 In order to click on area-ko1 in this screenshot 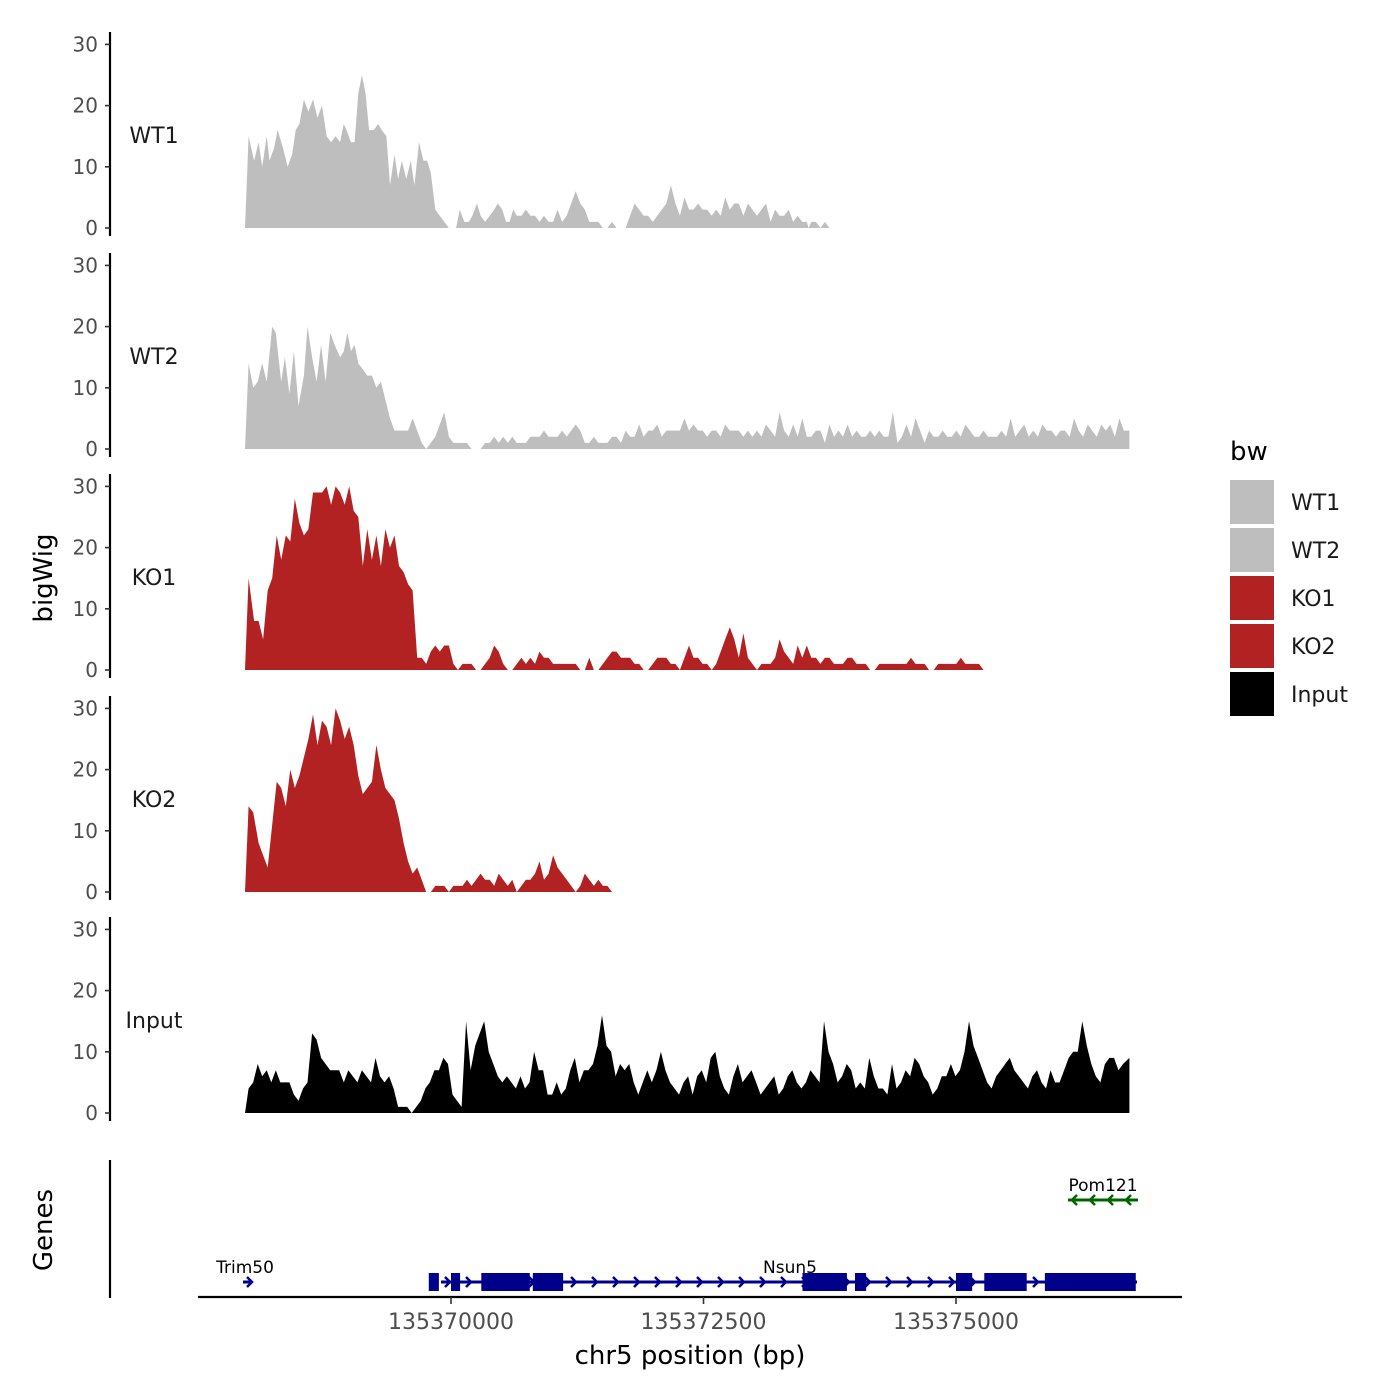, I will do `click(687, 578)`.